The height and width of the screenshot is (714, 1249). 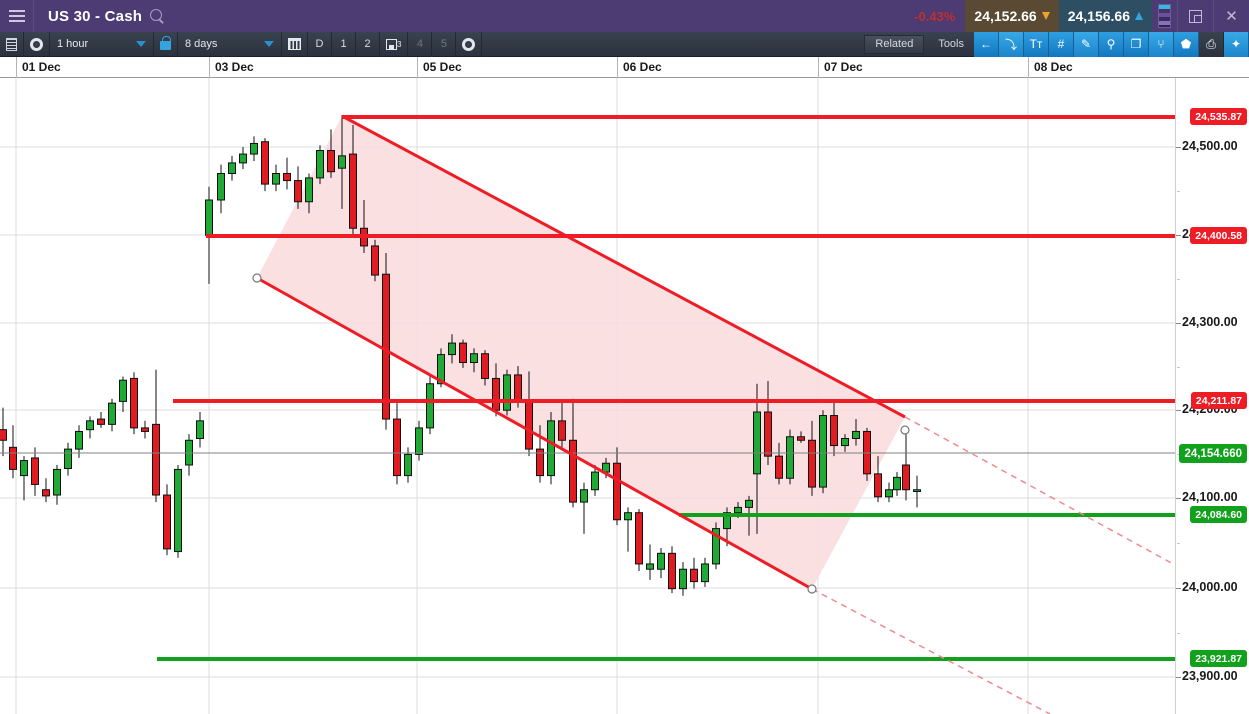 What do you see at coordinates (368, 44) in the screenshot?
I see `period-button-2: 2` at bounding box center [368, 44].